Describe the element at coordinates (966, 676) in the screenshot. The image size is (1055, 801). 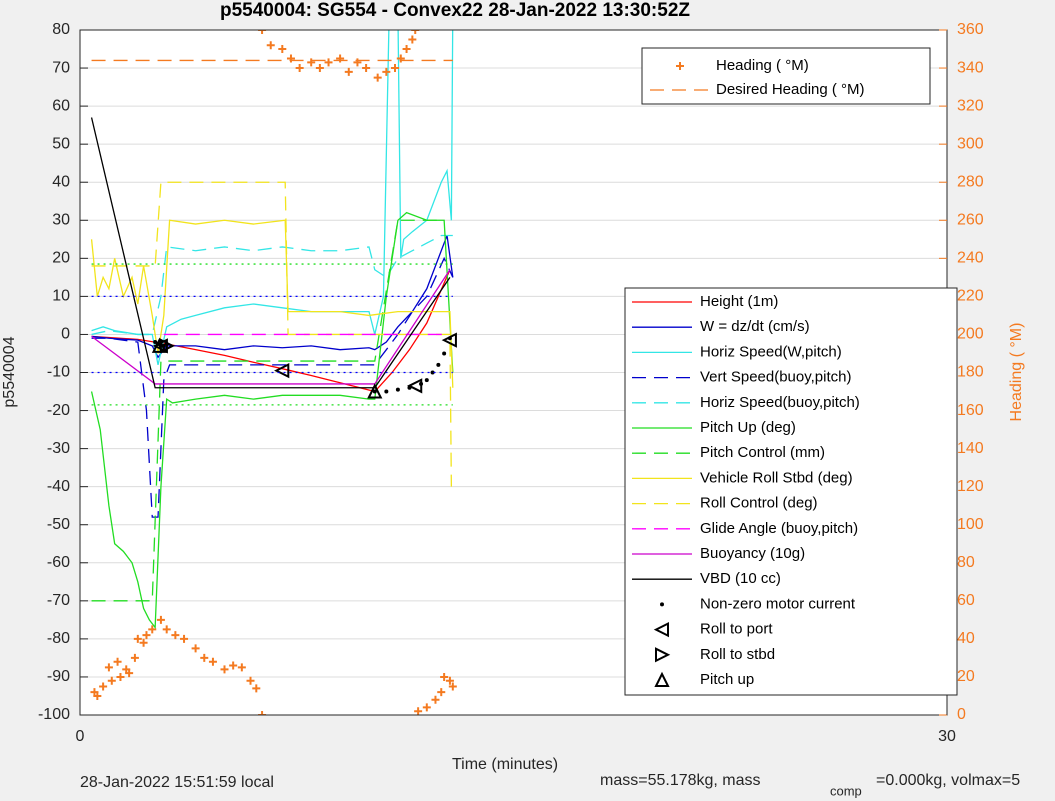
I see `y2-tick-label: 20` at that location.